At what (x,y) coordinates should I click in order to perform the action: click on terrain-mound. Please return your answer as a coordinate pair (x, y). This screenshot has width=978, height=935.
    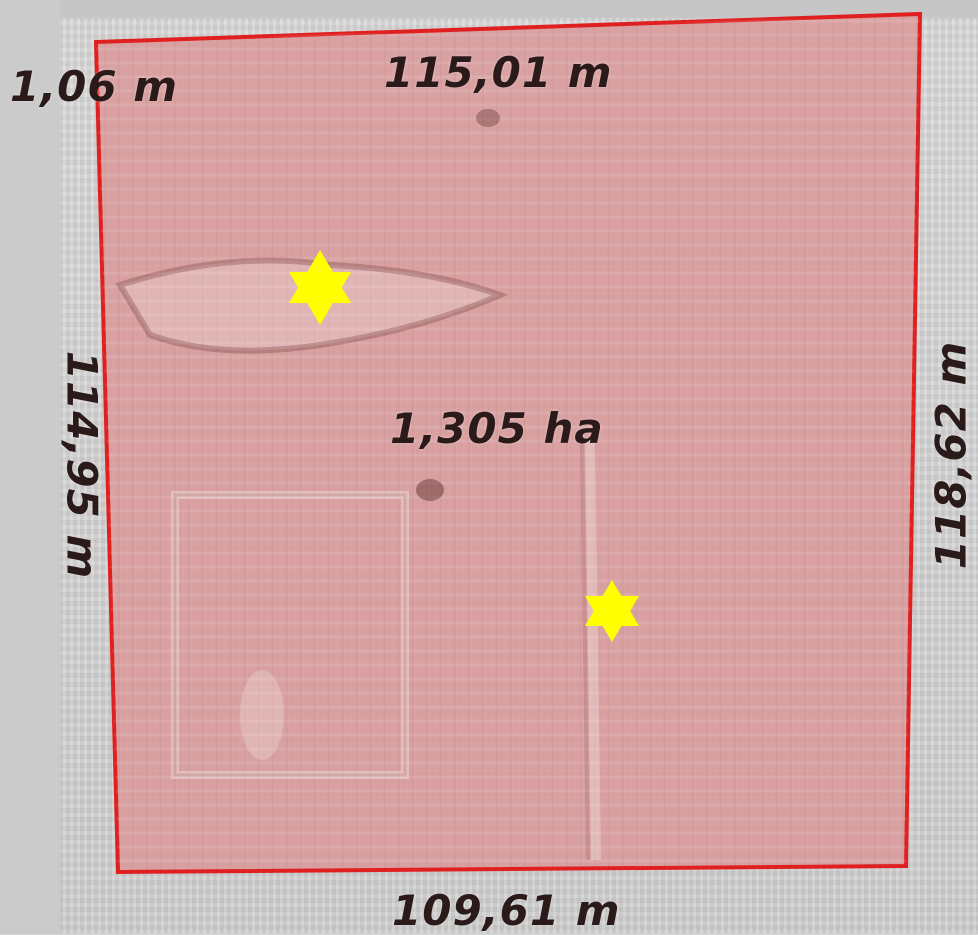
    Looking at the image, I should click on (262, 715).